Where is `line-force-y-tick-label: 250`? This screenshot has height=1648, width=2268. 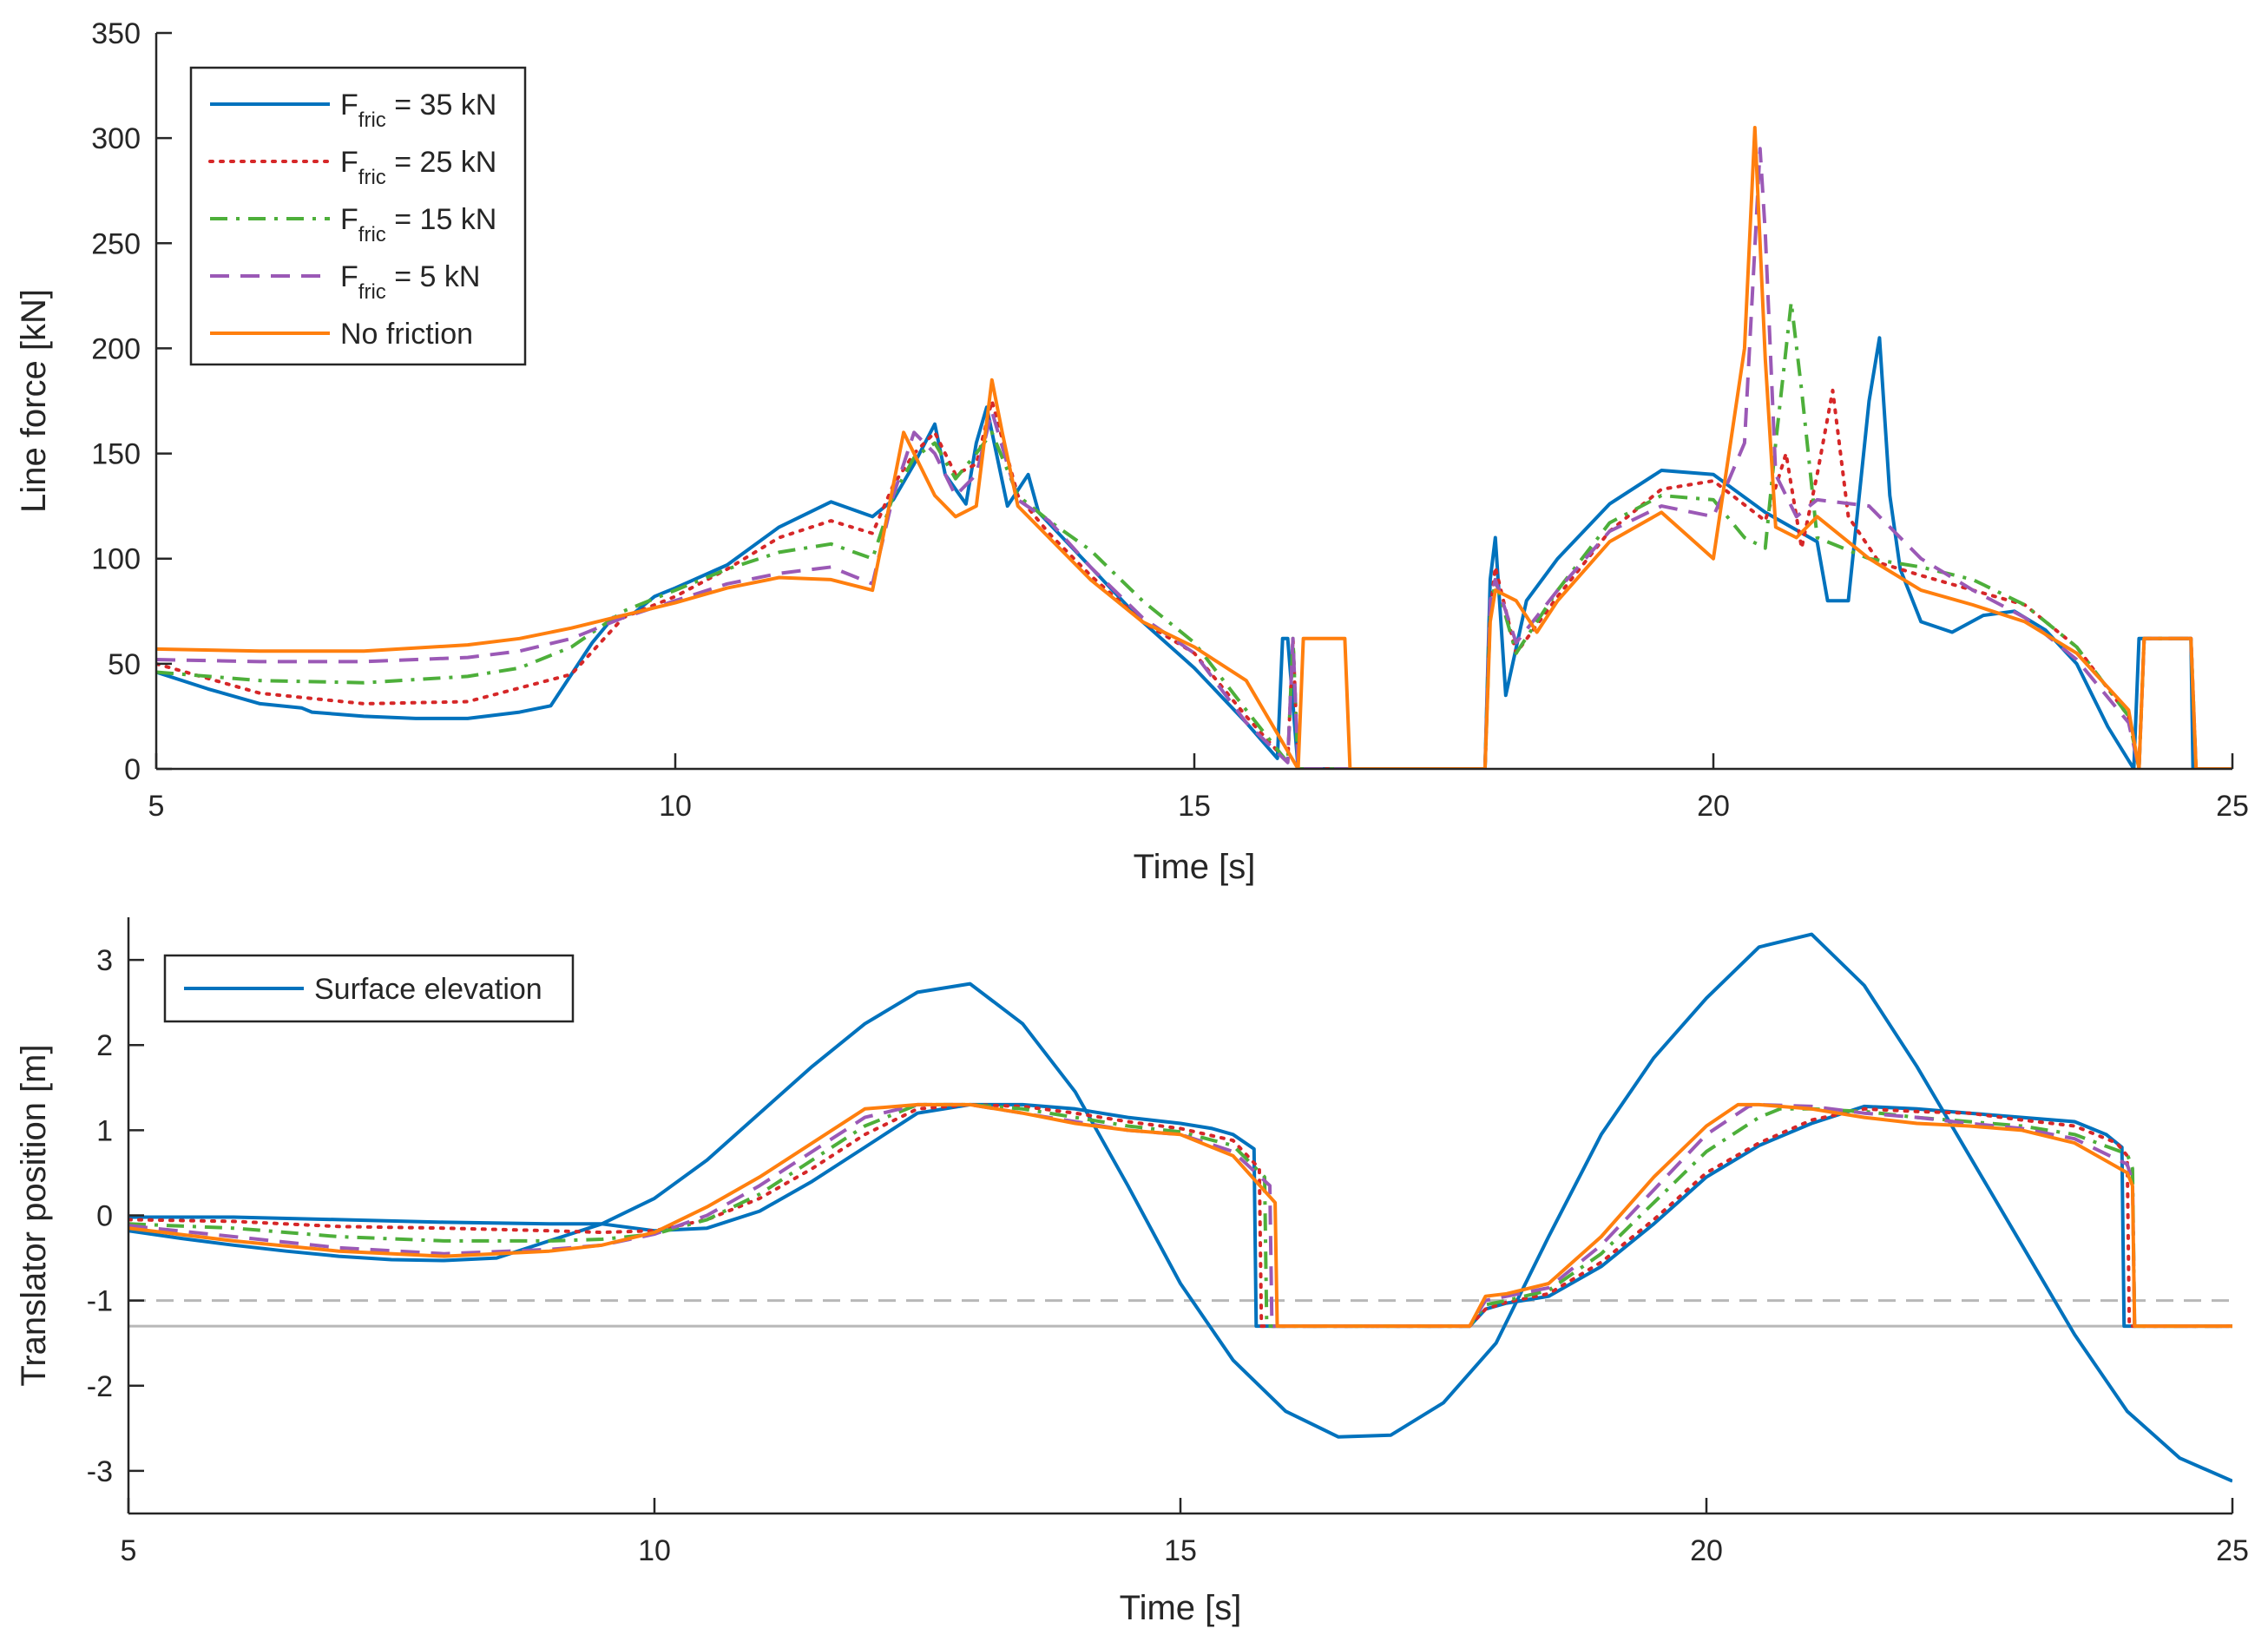 line-force-y-tick-label: 250 is located at coordinates (116, 244).